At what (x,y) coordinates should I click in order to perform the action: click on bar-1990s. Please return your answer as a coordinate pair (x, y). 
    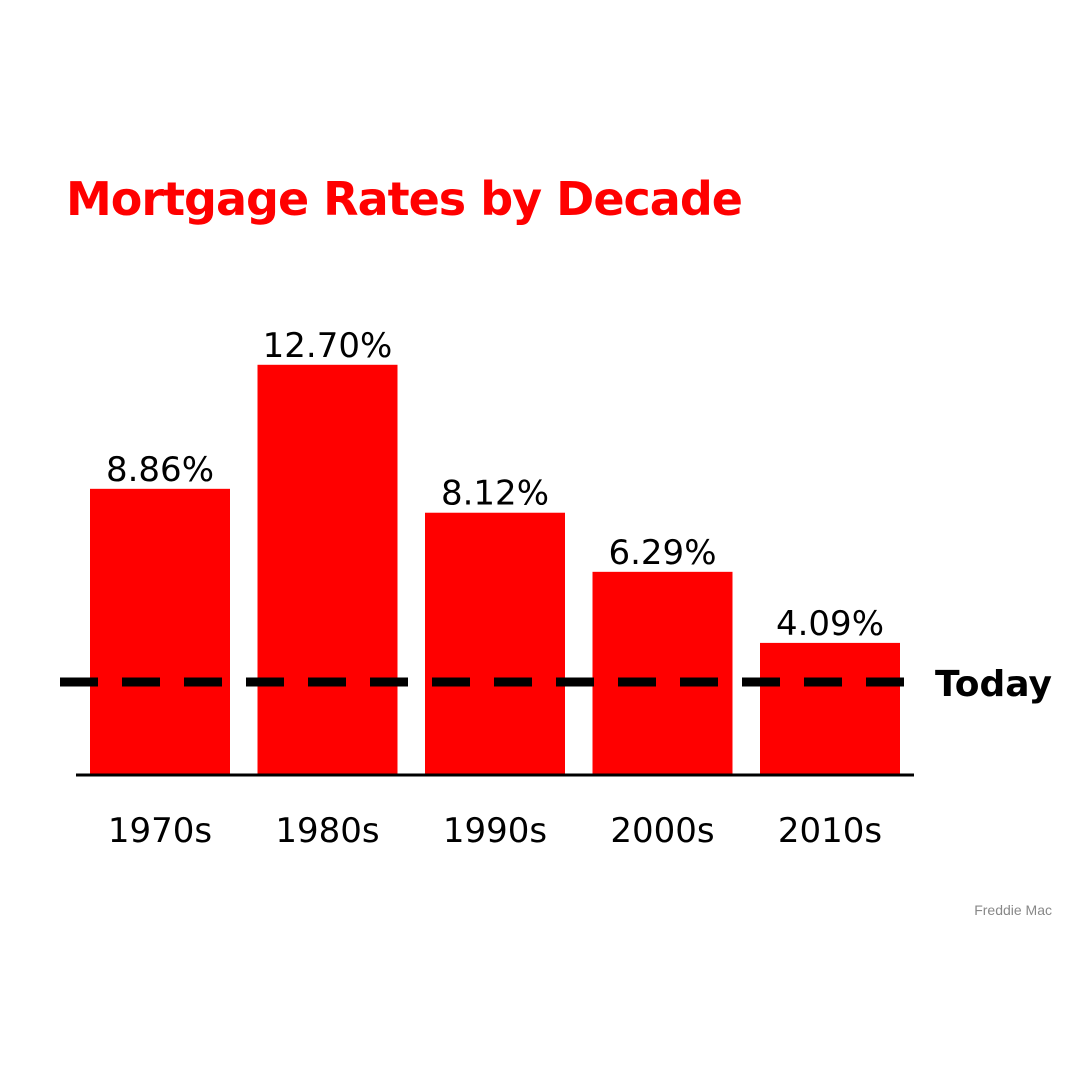
    Looking at the image, I should click on (495, 643).